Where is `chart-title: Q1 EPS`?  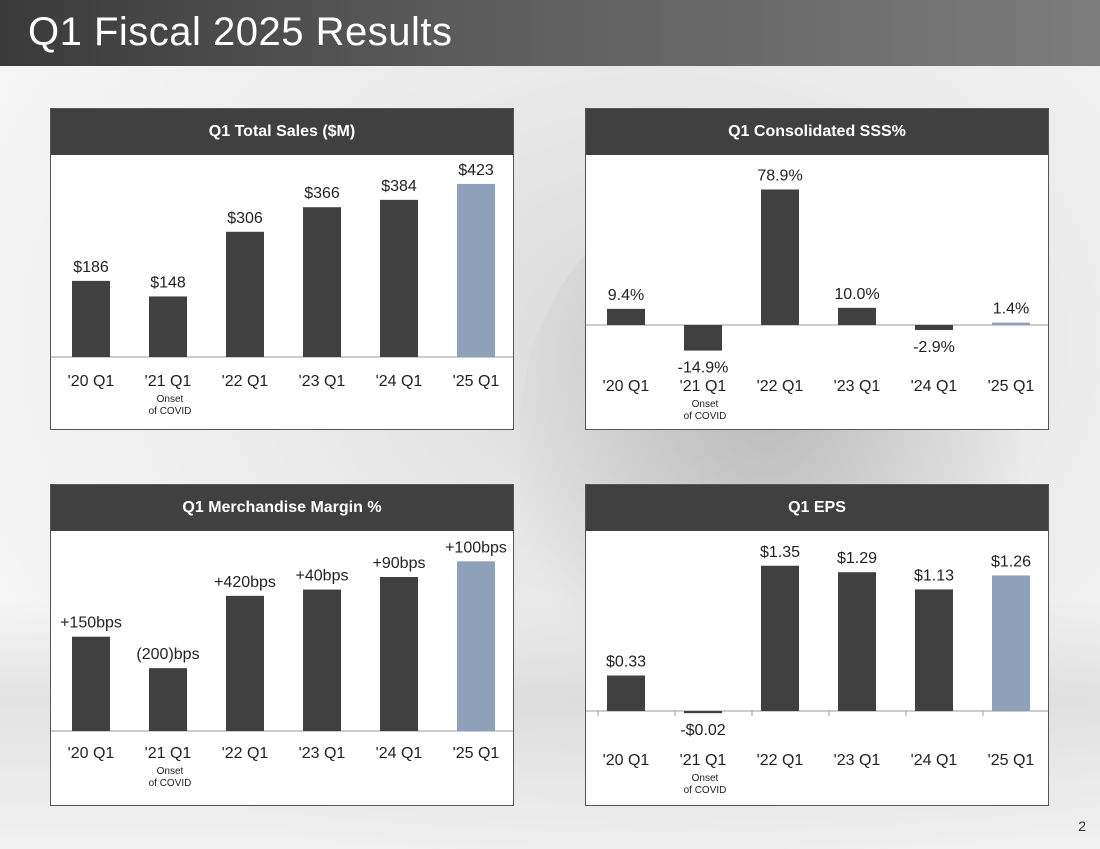 chart-title: Q1 EPS is located at coordinates (817, 508).